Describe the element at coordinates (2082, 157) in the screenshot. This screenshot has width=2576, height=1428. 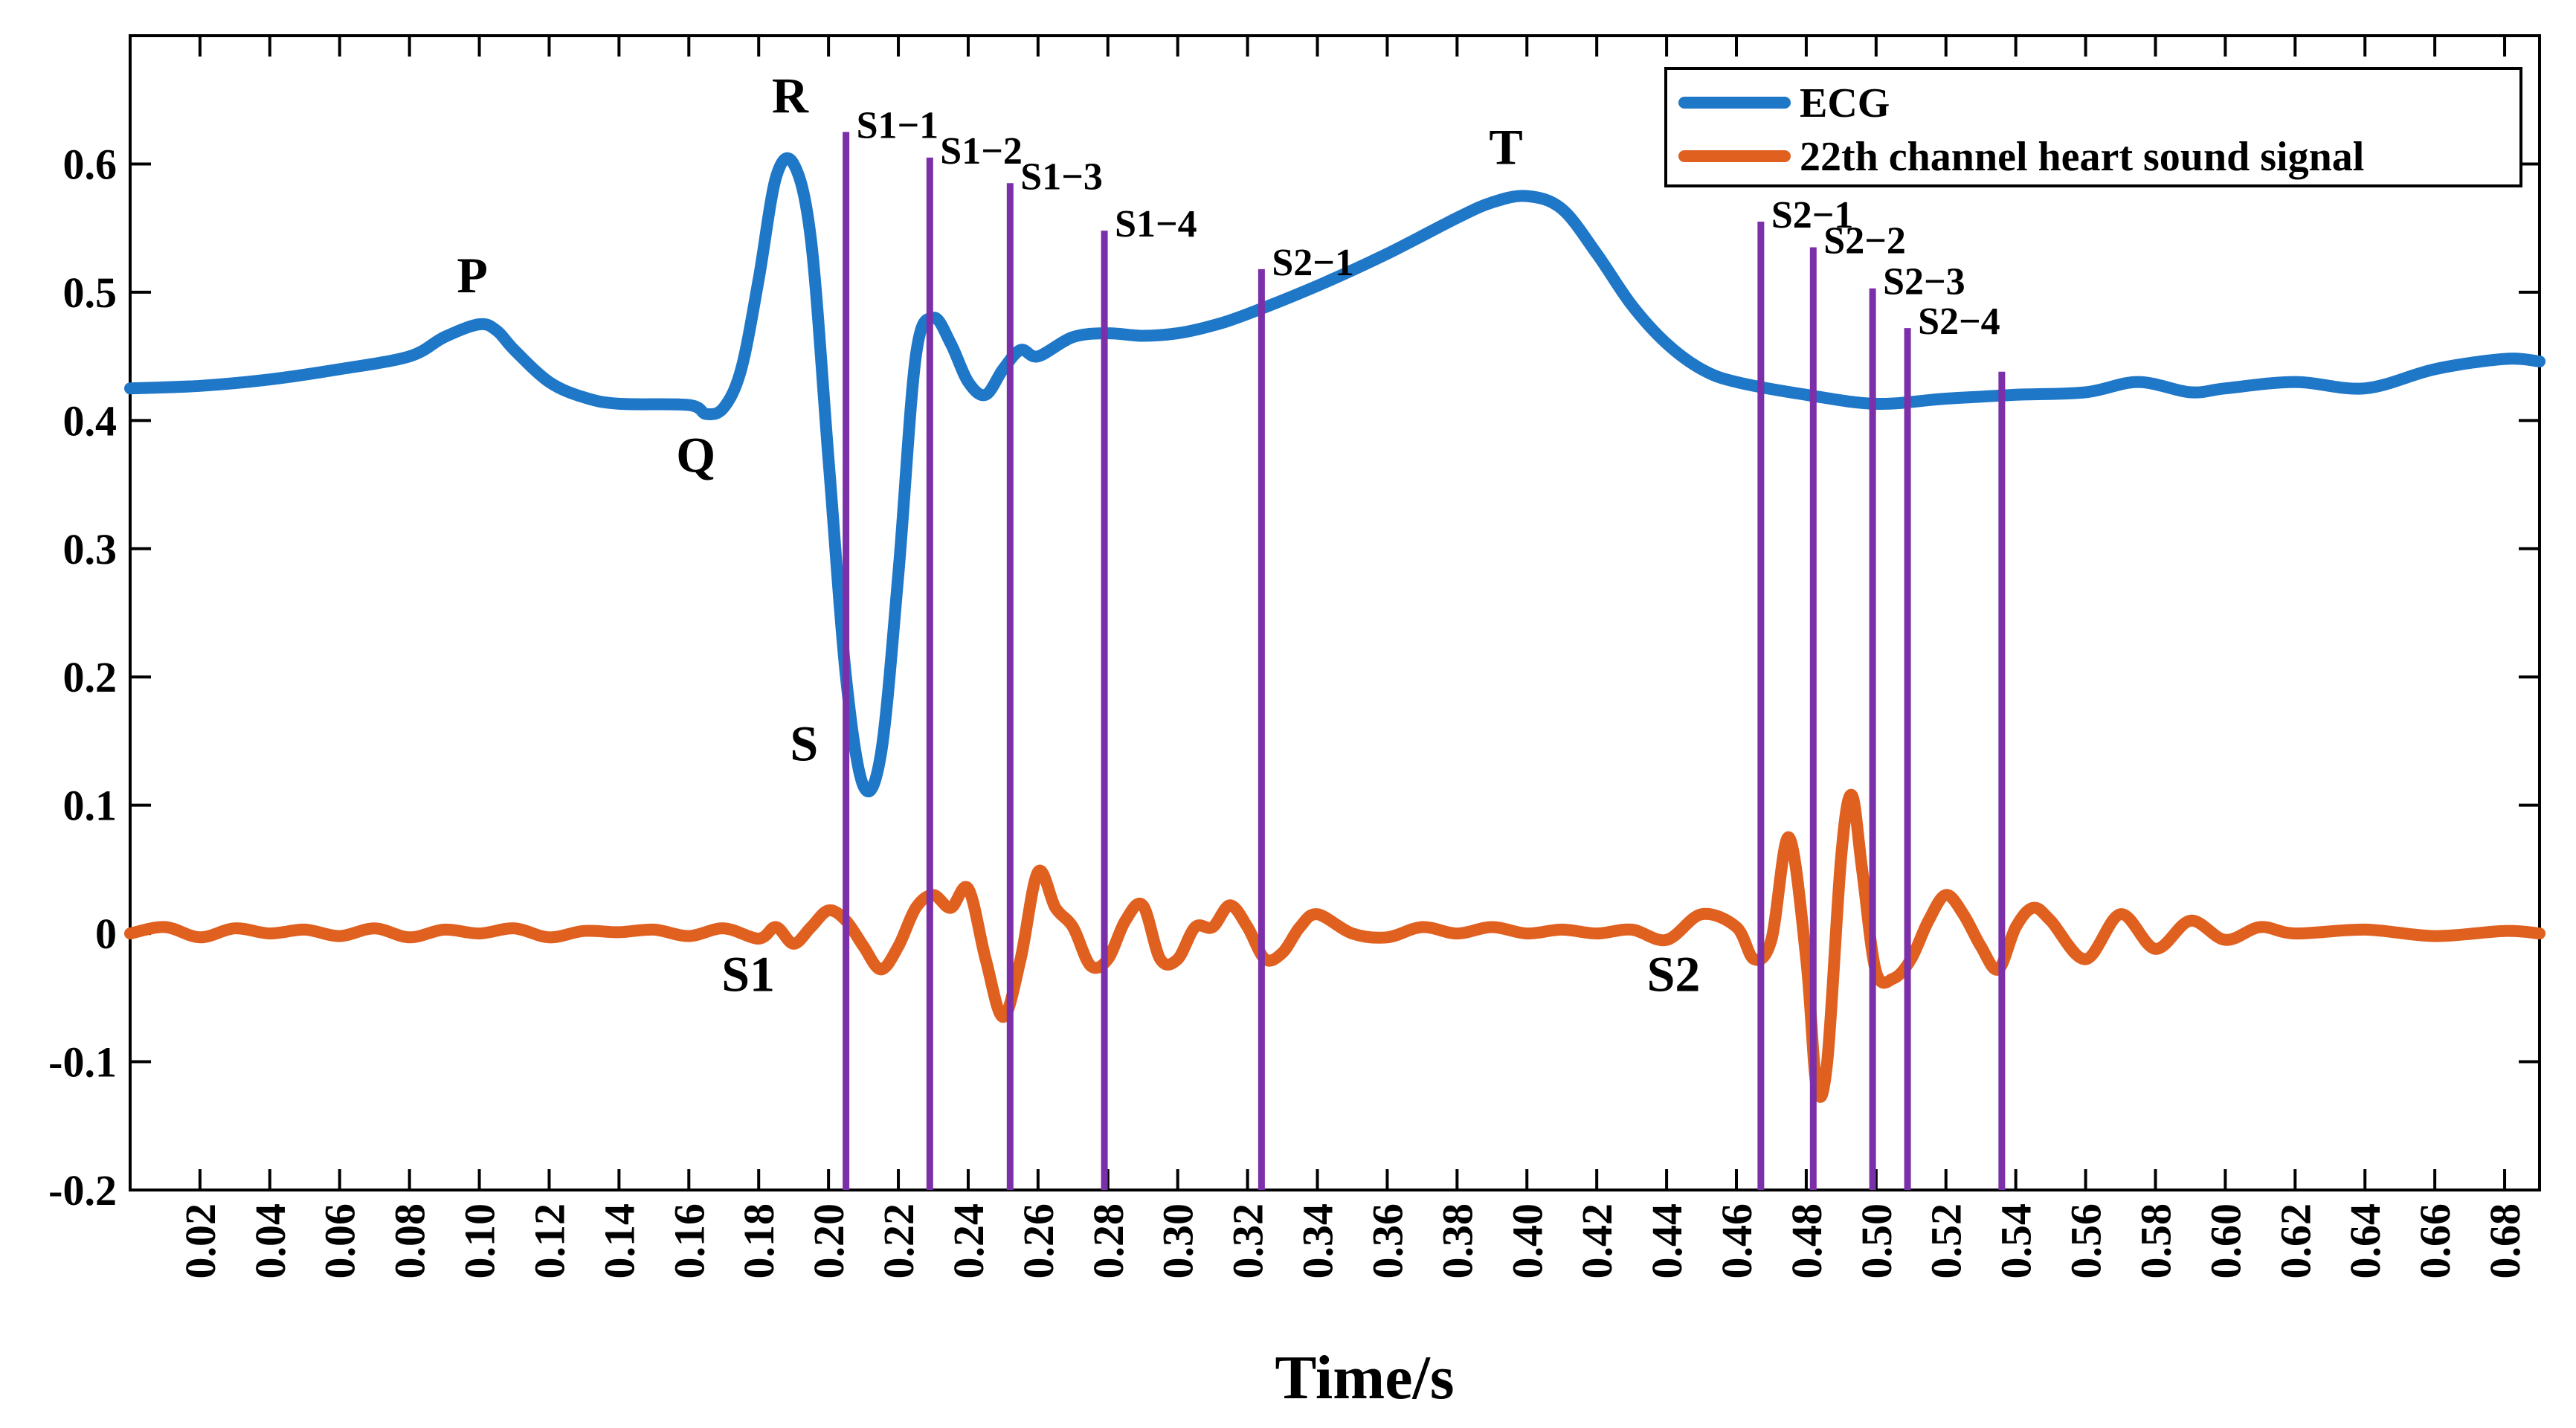
I see `legend-entry-label: 22th channel heart sound signal` at that location.